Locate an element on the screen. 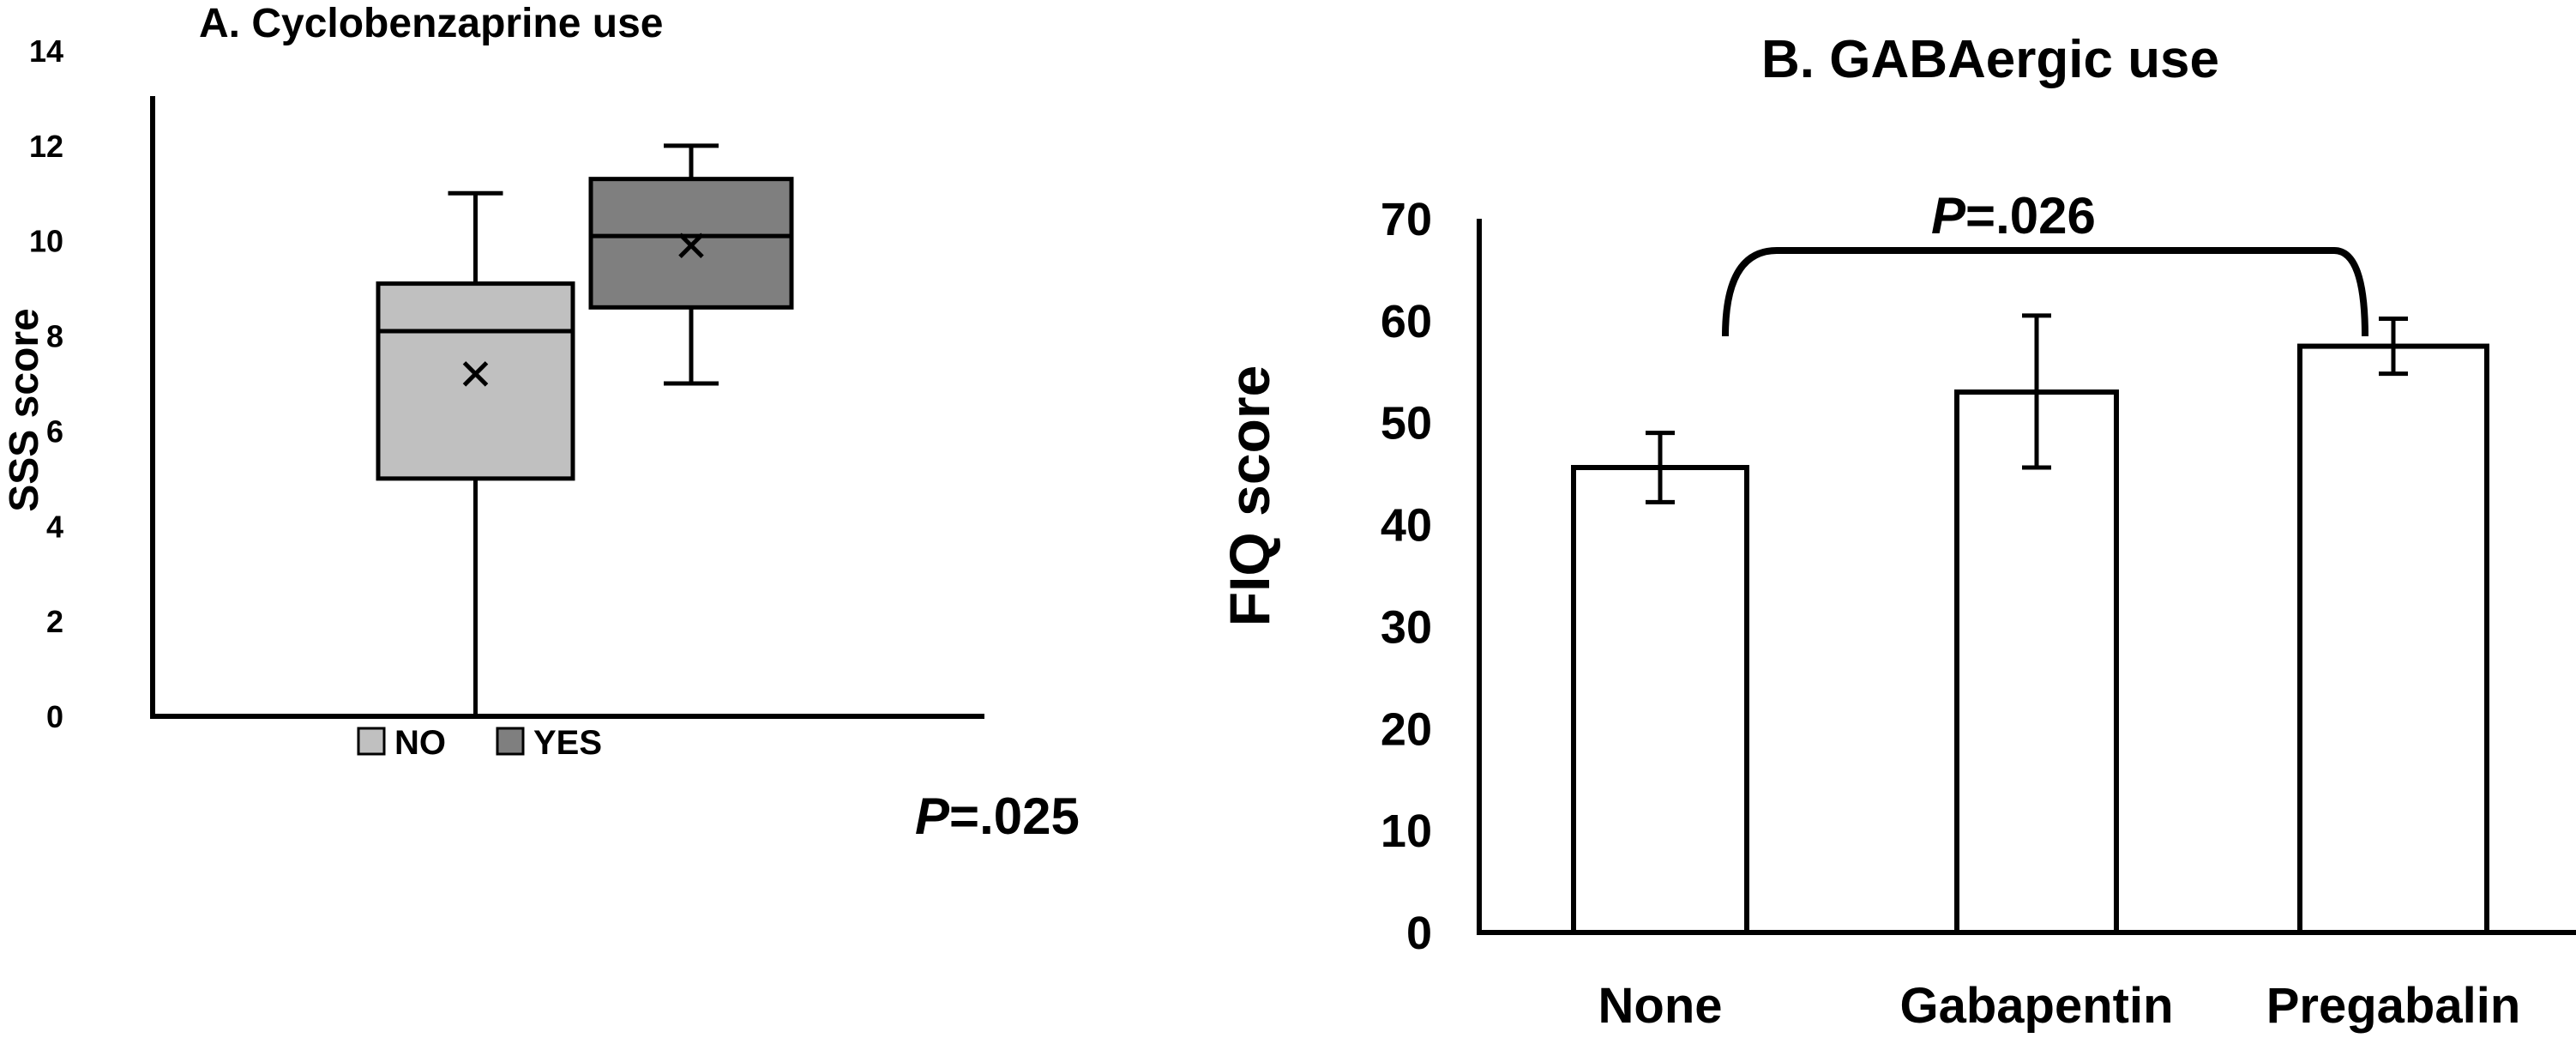  panel-a-p-value: P=.025 is located at coordinates (998, 816).